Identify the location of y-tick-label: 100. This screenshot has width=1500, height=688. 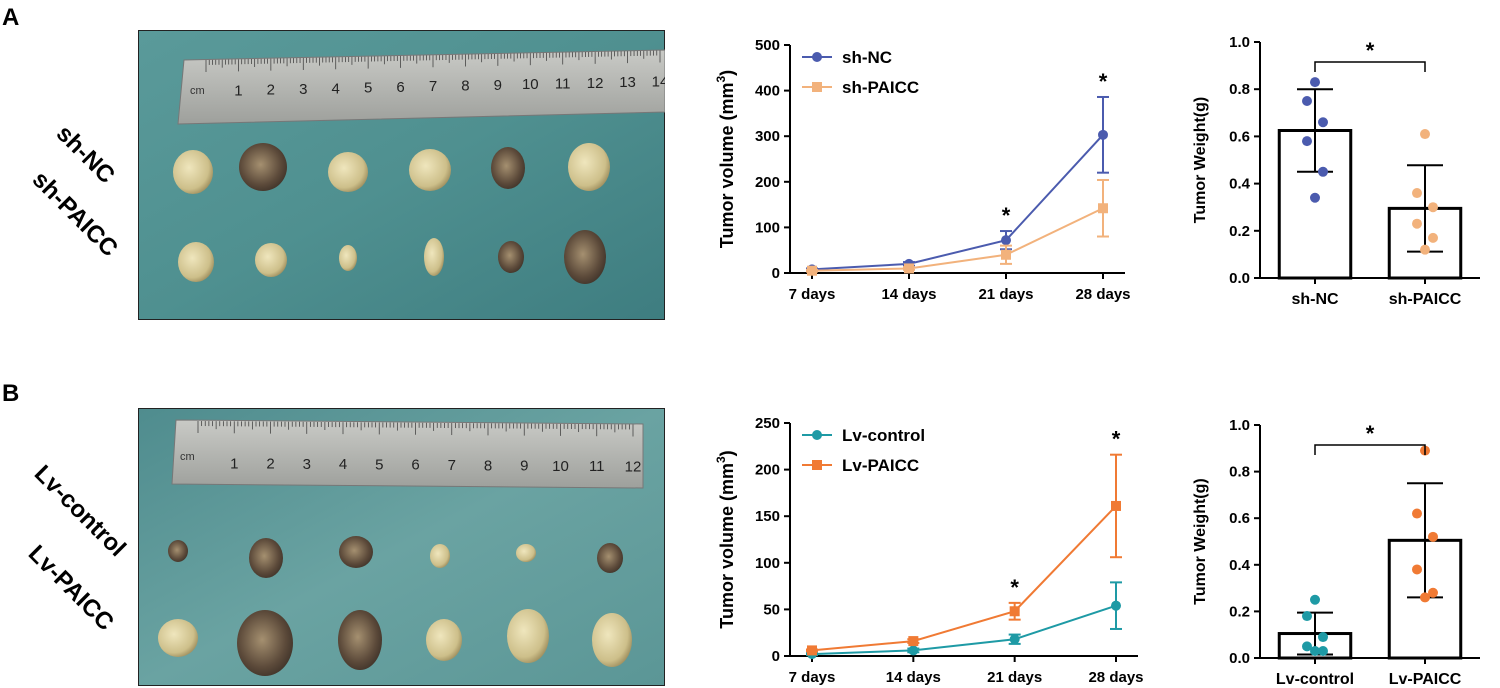
(767, 563).